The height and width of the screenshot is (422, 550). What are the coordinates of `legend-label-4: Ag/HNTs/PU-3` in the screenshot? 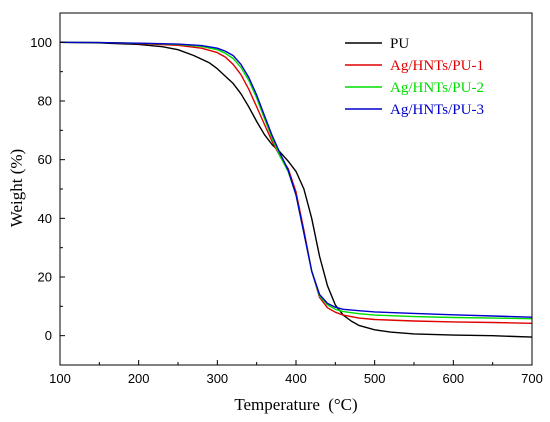 It's located at (437, 110).